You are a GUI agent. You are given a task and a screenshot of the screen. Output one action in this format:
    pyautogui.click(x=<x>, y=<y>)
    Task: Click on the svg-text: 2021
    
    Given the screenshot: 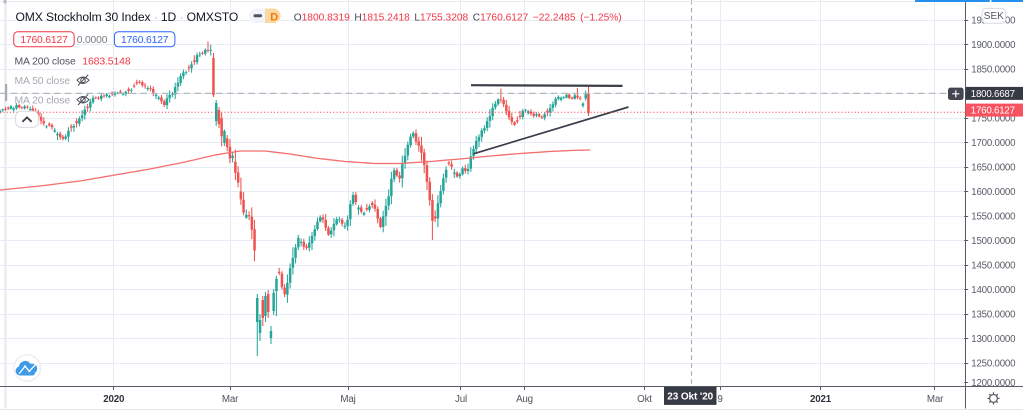 What is the action you would take?
    pyautogui.click(x=821, y=399)
    